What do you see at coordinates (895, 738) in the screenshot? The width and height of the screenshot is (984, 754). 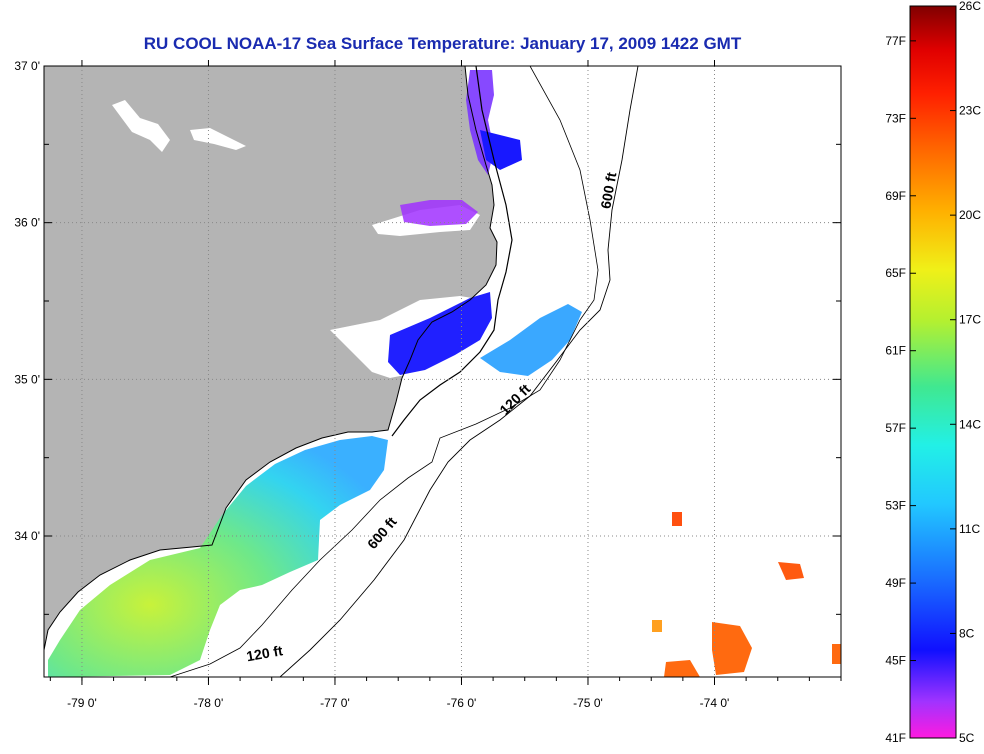 I see `colorbar-fahrenheit-label: 41F` at bounding box center [895, 738].